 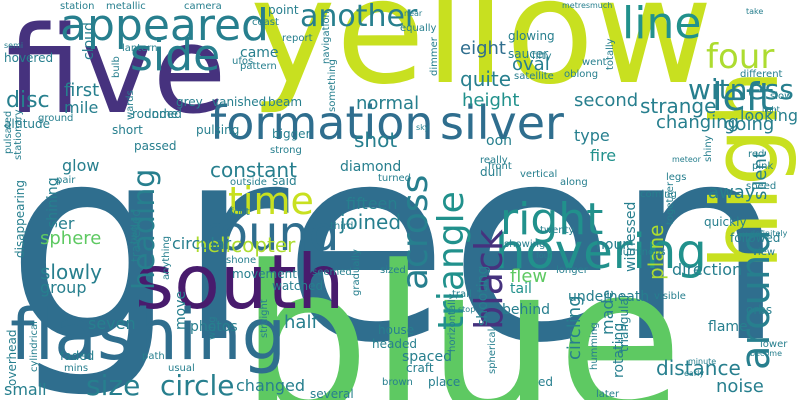 What do you see at coordinates (20, 218) in the screenshot?
I see `word-disappearing: disappearing` at bounding box center [20, 218].